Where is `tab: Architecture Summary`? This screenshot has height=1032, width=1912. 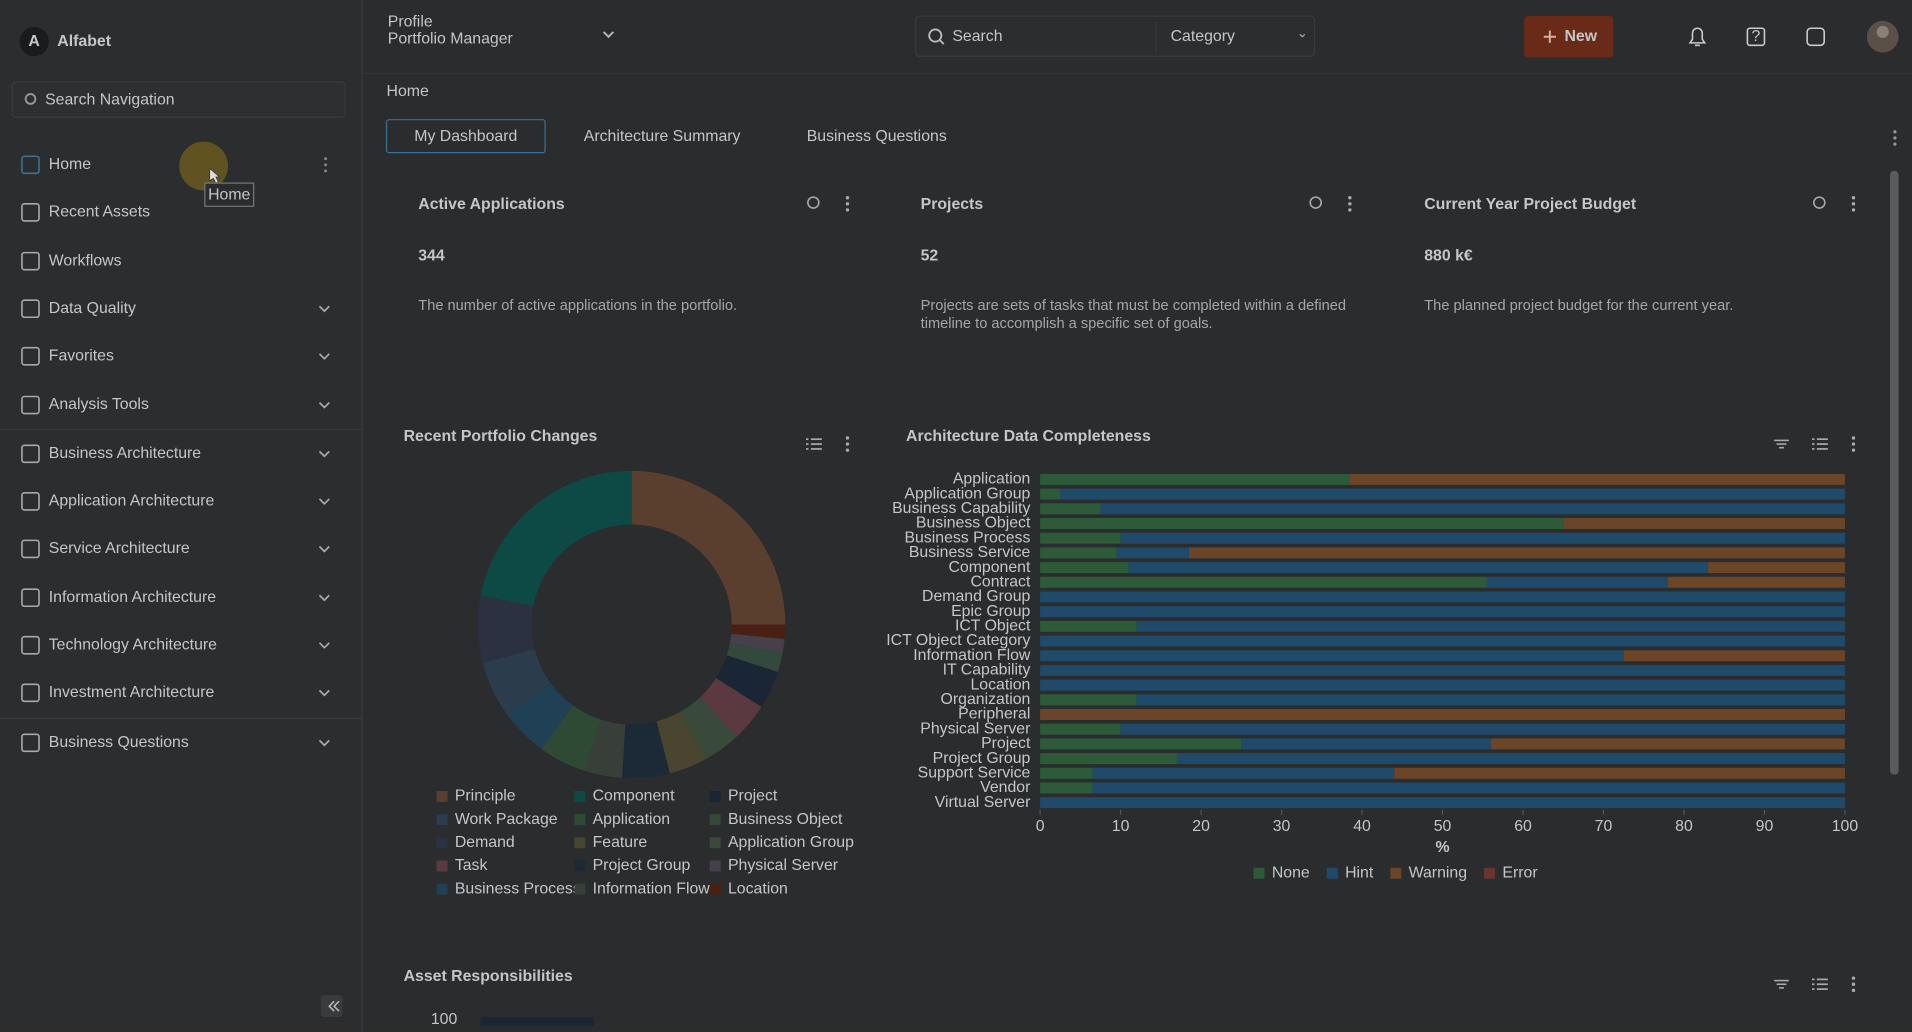
tab: Architecture Summary is located at coordinates (662, 136).